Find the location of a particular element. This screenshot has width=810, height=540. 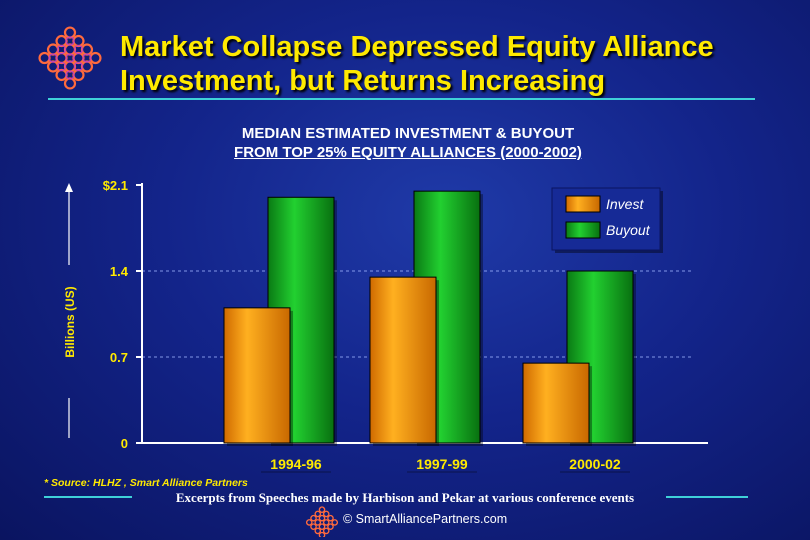

y-tick-label-1: 0.7 is located at coordinates (119, 357).